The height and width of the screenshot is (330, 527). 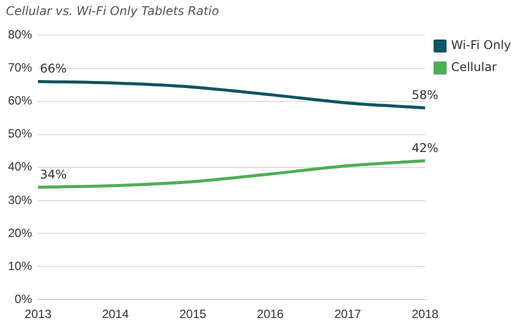 What do you see at coordinates (116, 314) in the screenshot?
I see `x-tick-label: 2014` at bounding box center [116, 314].